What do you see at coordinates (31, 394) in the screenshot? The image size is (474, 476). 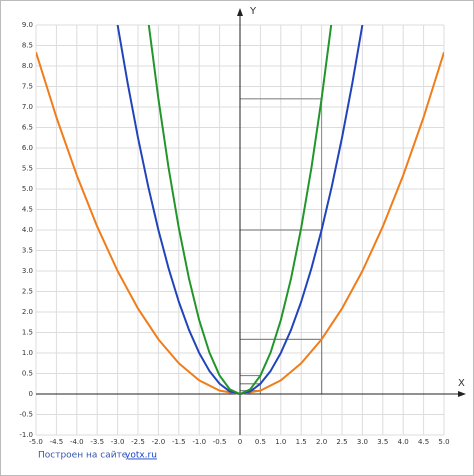 I see `y-tick-label: 0` at bounding box center [31, 394].